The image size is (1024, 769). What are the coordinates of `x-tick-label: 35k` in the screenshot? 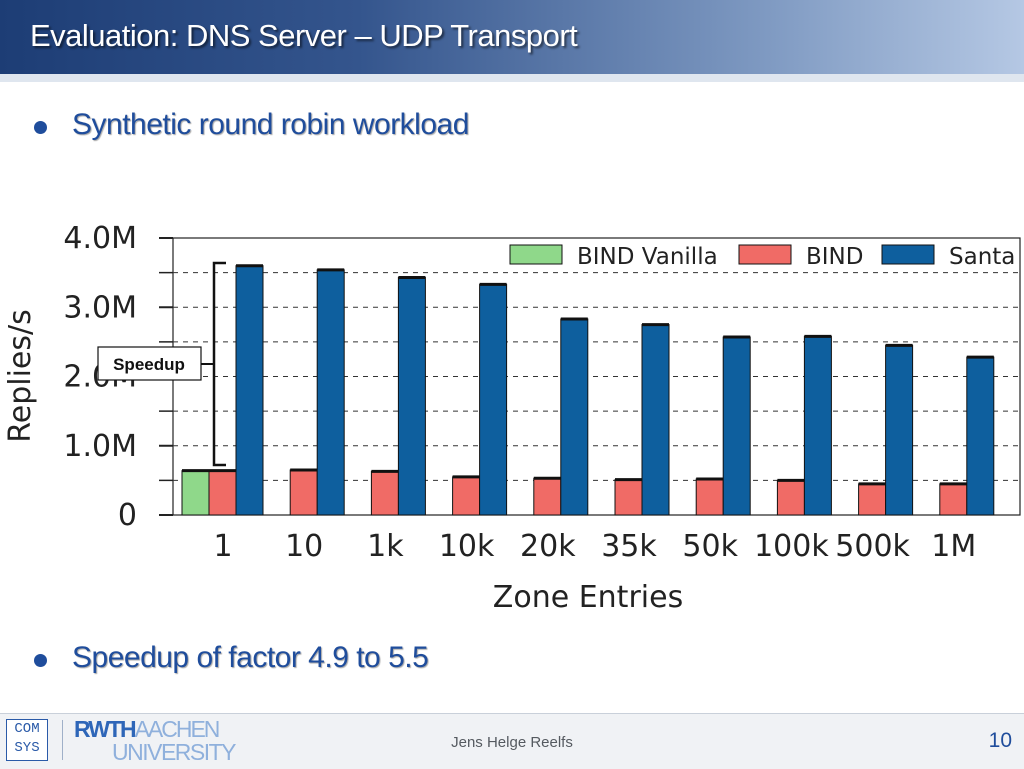 It's located at (629, 546).